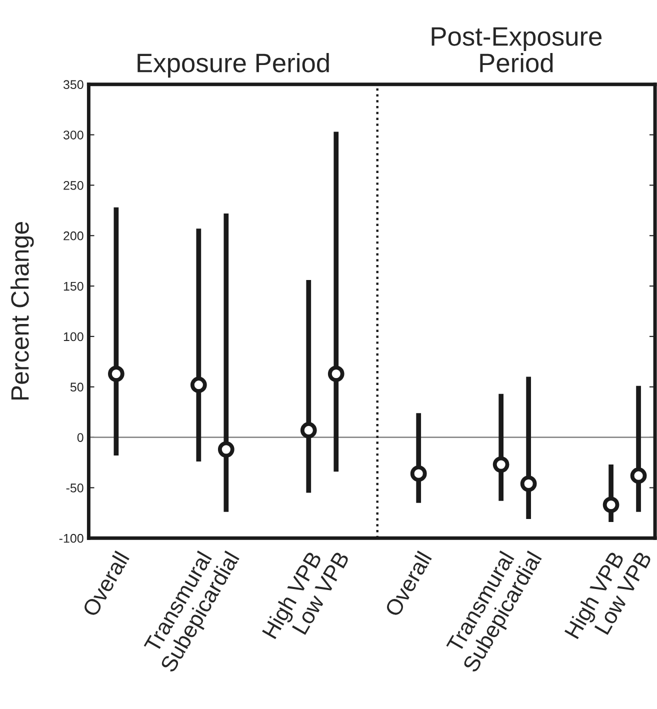 The height and width of the screenshot is (709, 657). What do you see at coordinates (75, 488) in the screenshot?
I see `y-tick-label: -50` at bounding box center [75, 488].